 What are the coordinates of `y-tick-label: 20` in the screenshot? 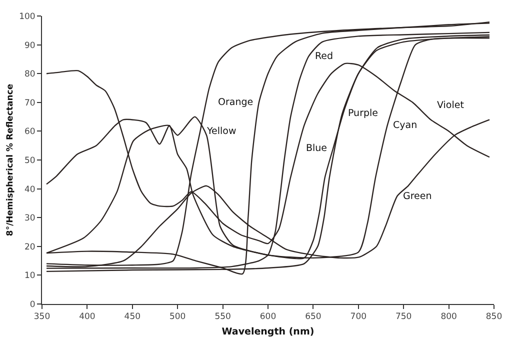 It's located at (30, 247).